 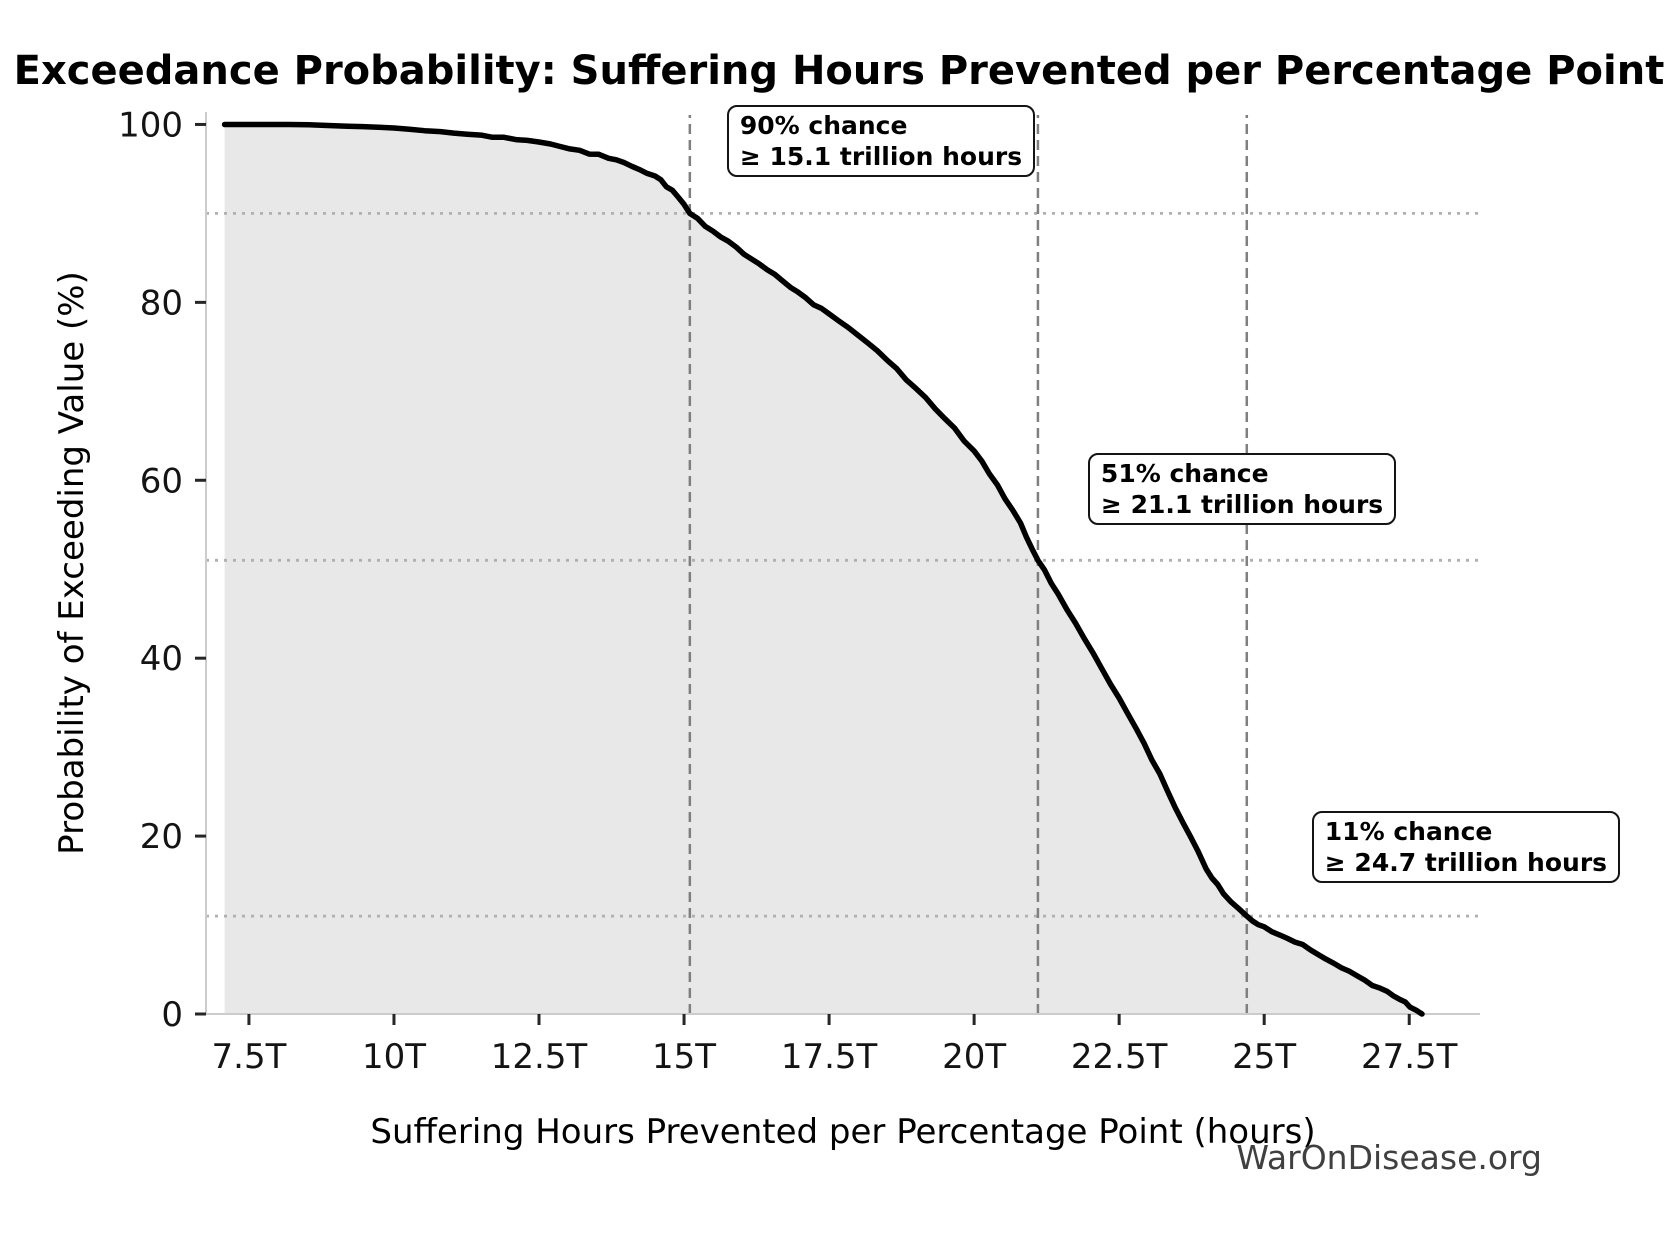 I want to click on y-tick-label-100: 100, so click(x=150, y=125).